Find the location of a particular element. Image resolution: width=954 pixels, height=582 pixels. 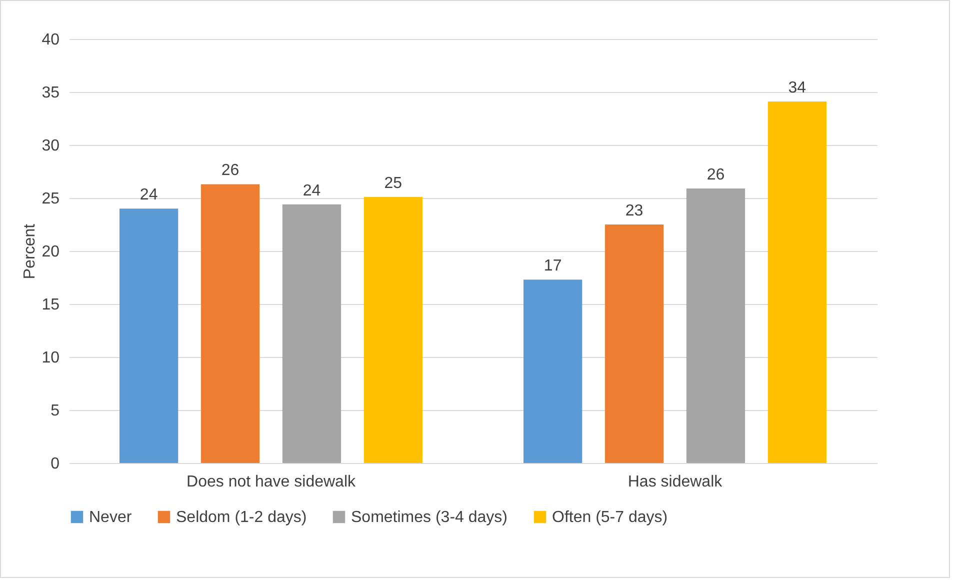

y-tick-label: 40 is located at coordinates (51, 40).